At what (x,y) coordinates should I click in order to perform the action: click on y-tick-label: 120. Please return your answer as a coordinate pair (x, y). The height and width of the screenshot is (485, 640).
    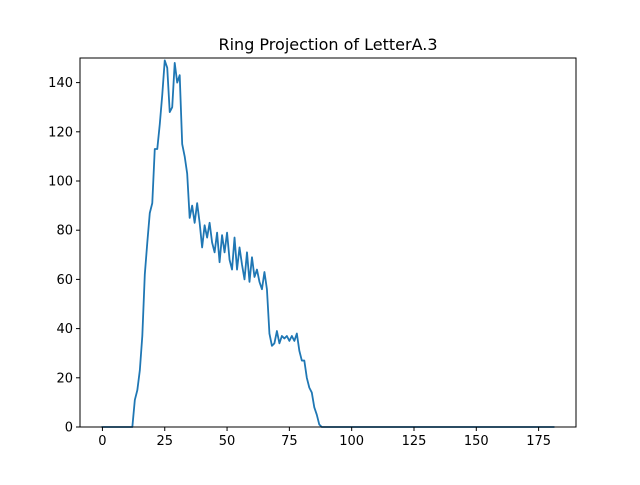
    Looking at the image, I should click on (60, 132).